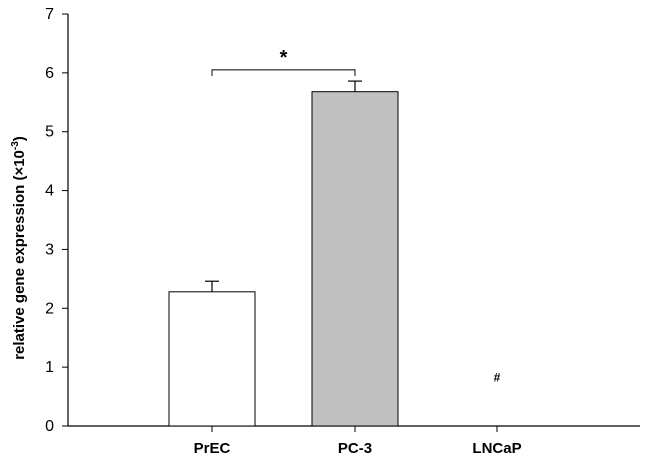  I want to click on x-axis: PrEC PC-3 LNCaP, so click(354, 441).